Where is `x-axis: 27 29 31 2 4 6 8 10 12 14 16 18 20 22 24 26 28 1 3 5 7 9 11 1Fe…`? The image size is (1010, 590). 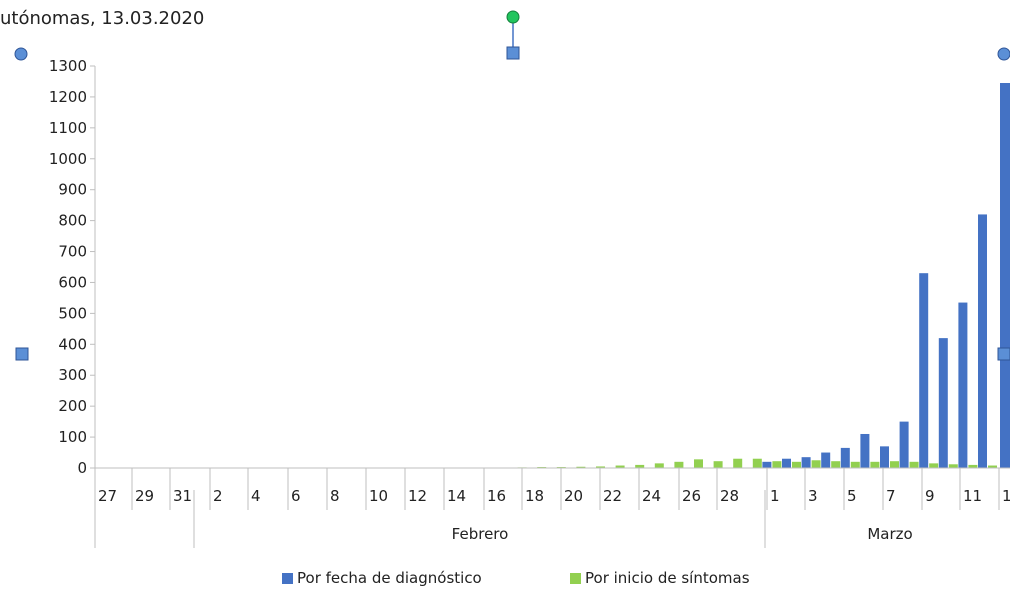
x-axis: 27 29 31 2 4 6 8 10 12 14 16 18 20 22 24 26 28 1 3 5 7 9 11 1Fe… is located at coordinates (552, 507).